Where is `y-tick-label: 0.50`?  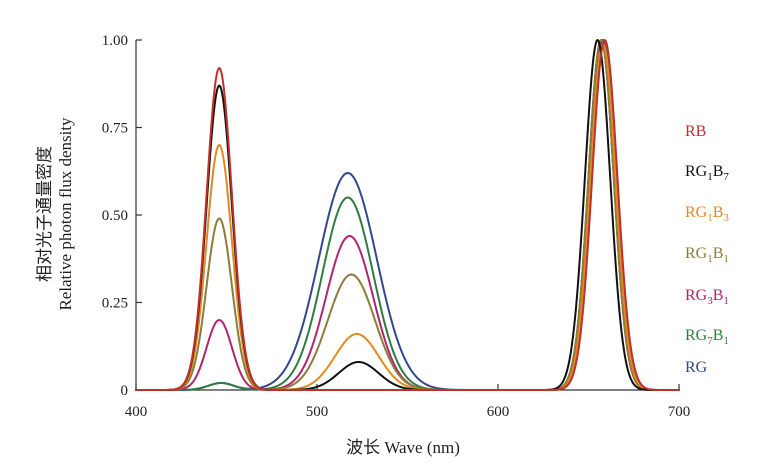
y-tick-label: 0.50 is located at coordinates (115, 216).